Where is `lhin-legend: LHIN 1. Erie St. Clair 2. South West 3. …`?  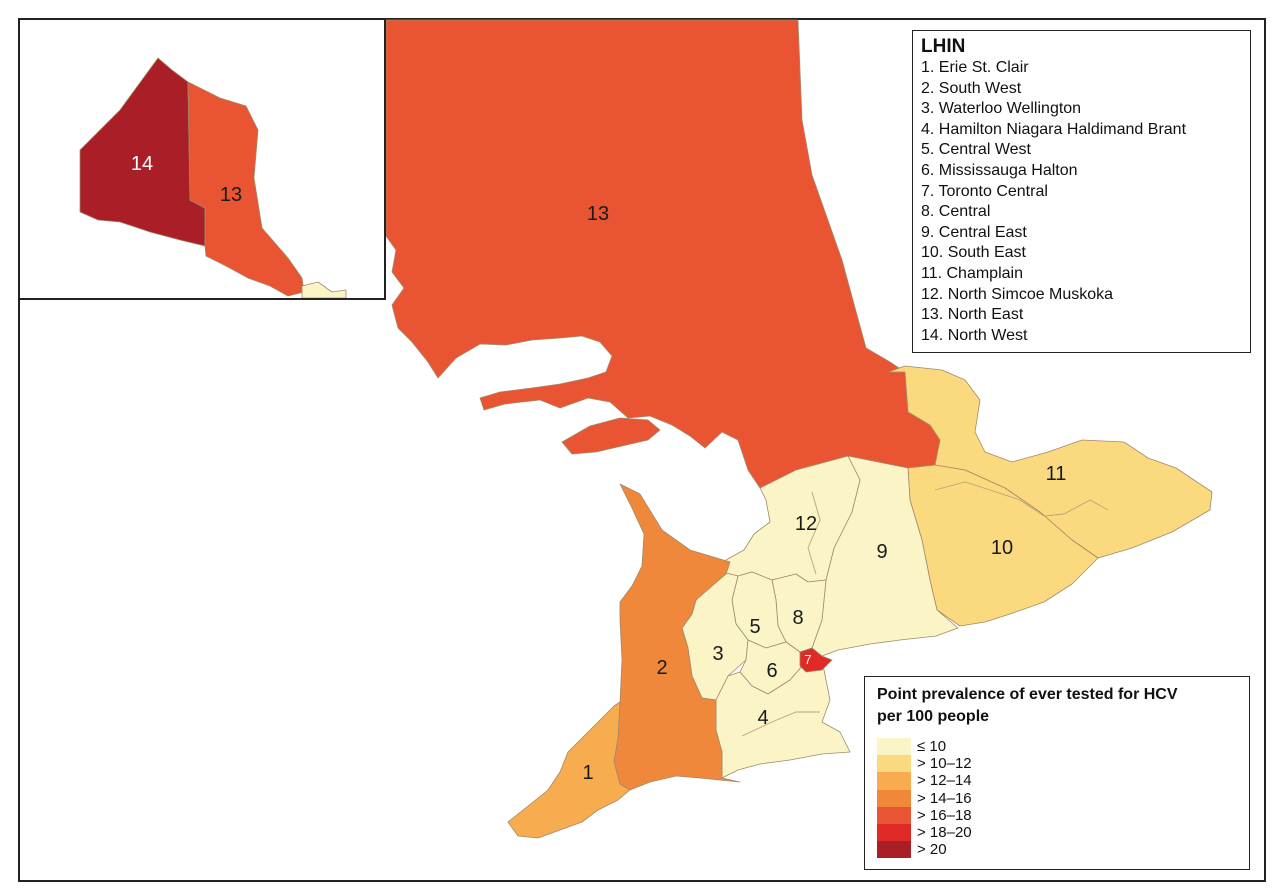 lhin-legend: LHIN 1. Erie St. Clair 2. South West 3. … is located at coordinates (1081, 191).